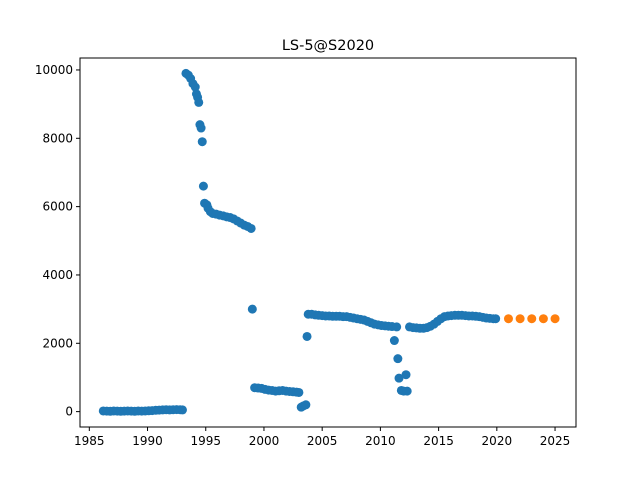  What do you see at coordinates (438, 441) in the screenshot?
I see `x-tick-label: 2015` at bounding box center [438, 441].